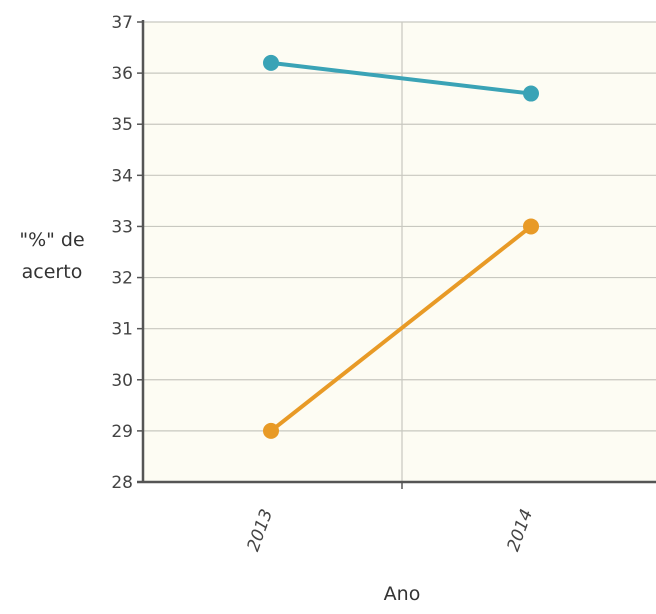 Image resolution: width=656 pixels, height=614 pixels. I want to click on y-tick-label: 35, so click(122, 125).